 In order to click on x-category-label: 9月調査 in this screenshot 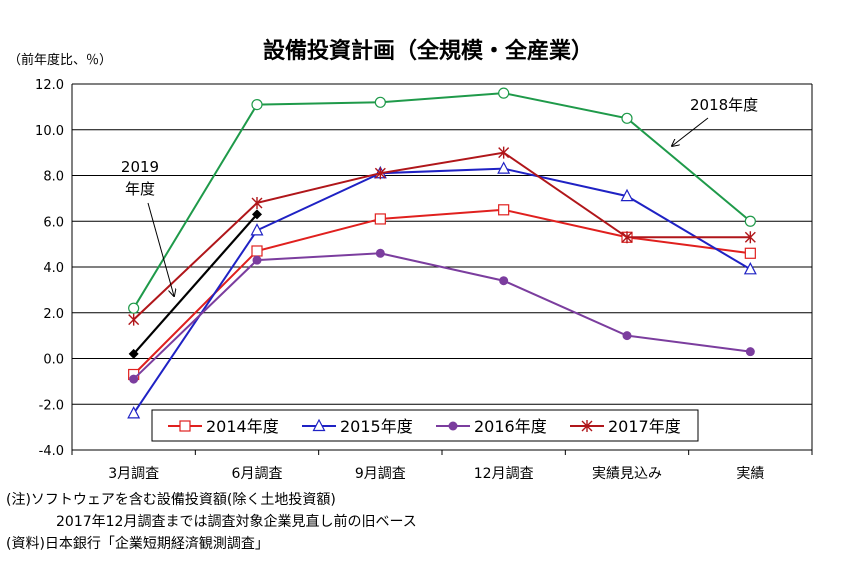, I will do `click(380, 474)`.